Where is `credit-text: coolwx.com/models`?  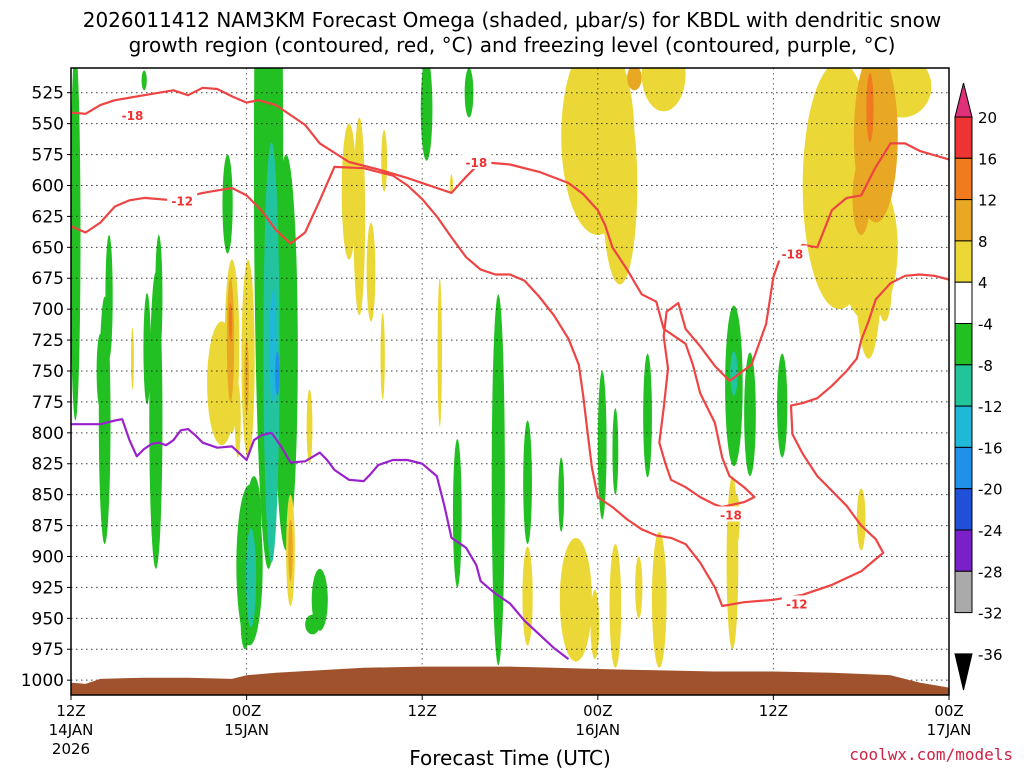 credit-text: coolwx.com/models is located at coordinates (931, 754).